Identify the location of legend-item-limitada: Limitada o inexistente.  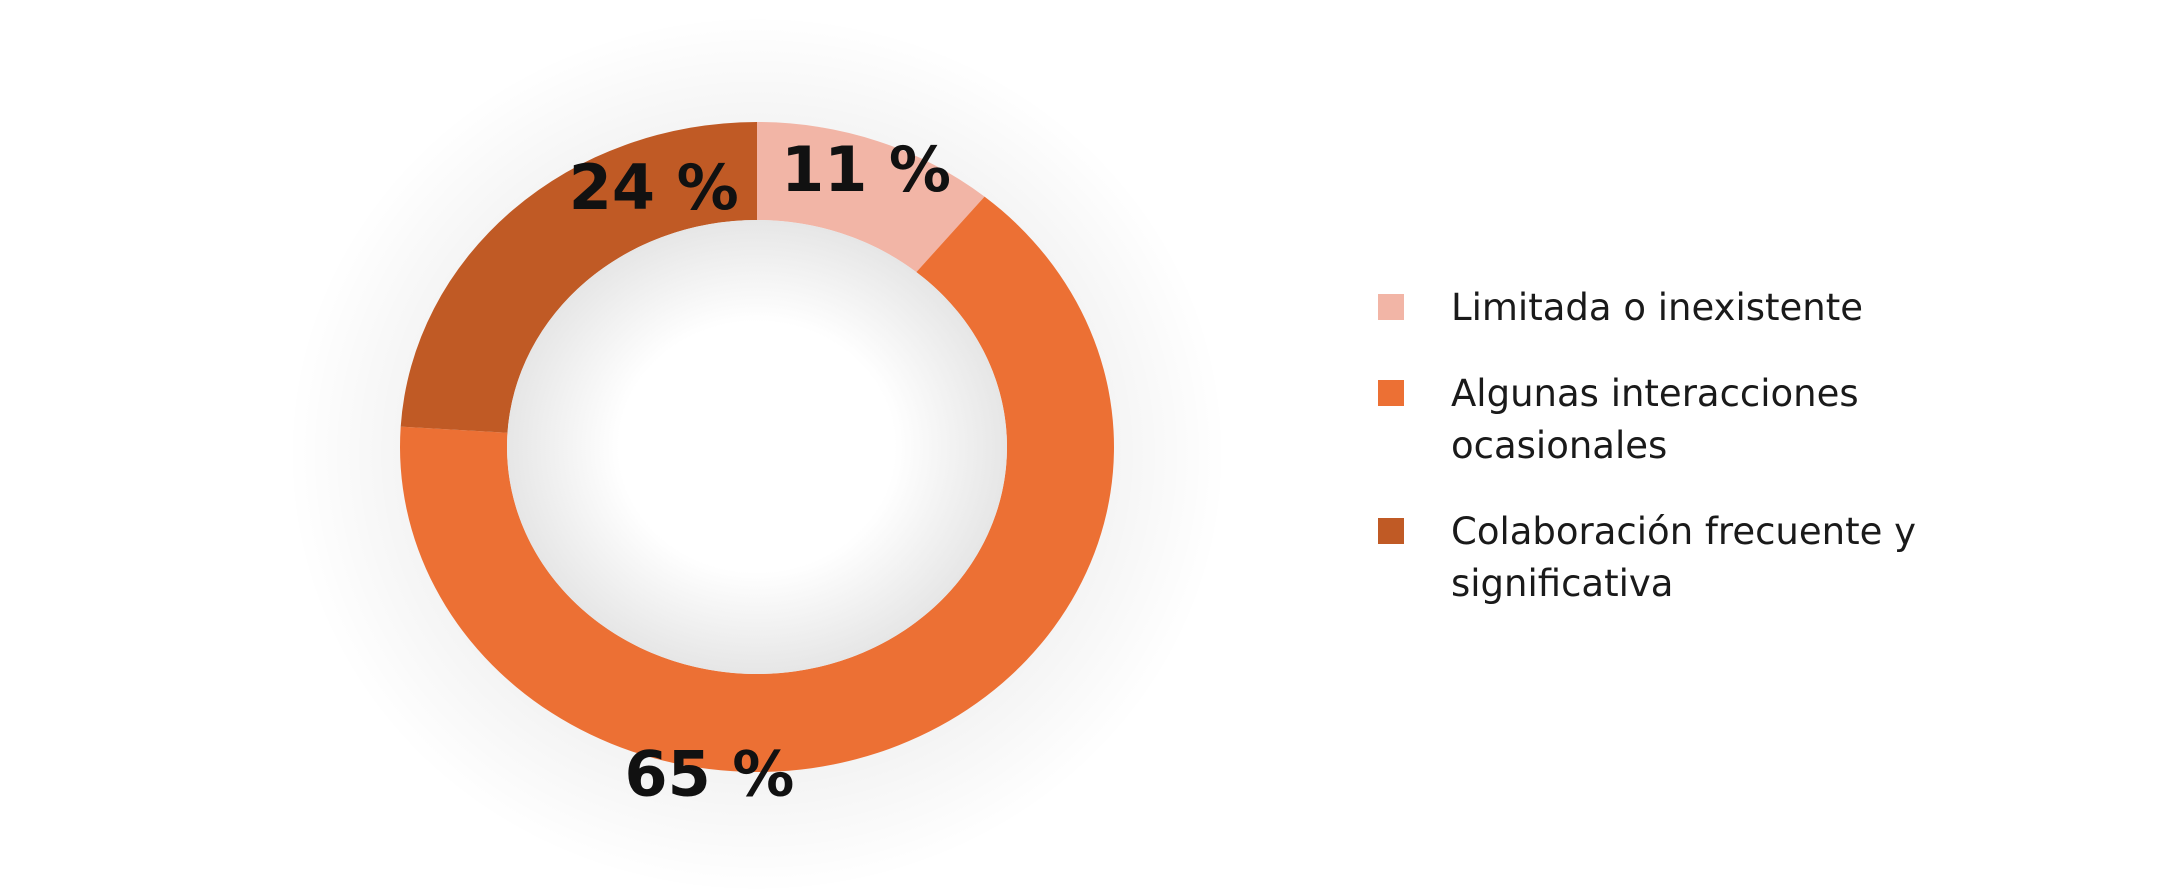
(1728, 308).